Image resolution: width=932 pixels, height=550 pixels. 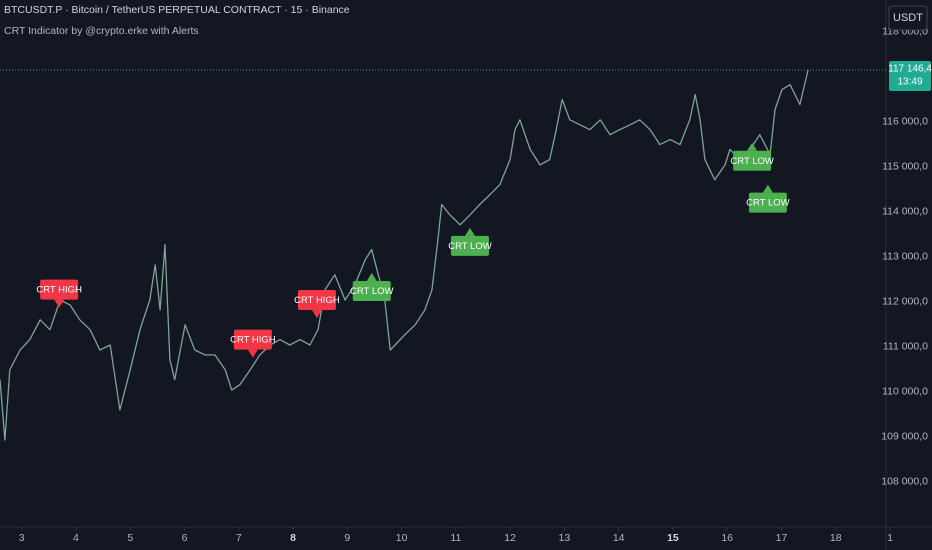 What do you see at coordinates (905, 211) in the screenshot?
I see `y-tick-label: 114 000,0` at bounding box center [905, 211].